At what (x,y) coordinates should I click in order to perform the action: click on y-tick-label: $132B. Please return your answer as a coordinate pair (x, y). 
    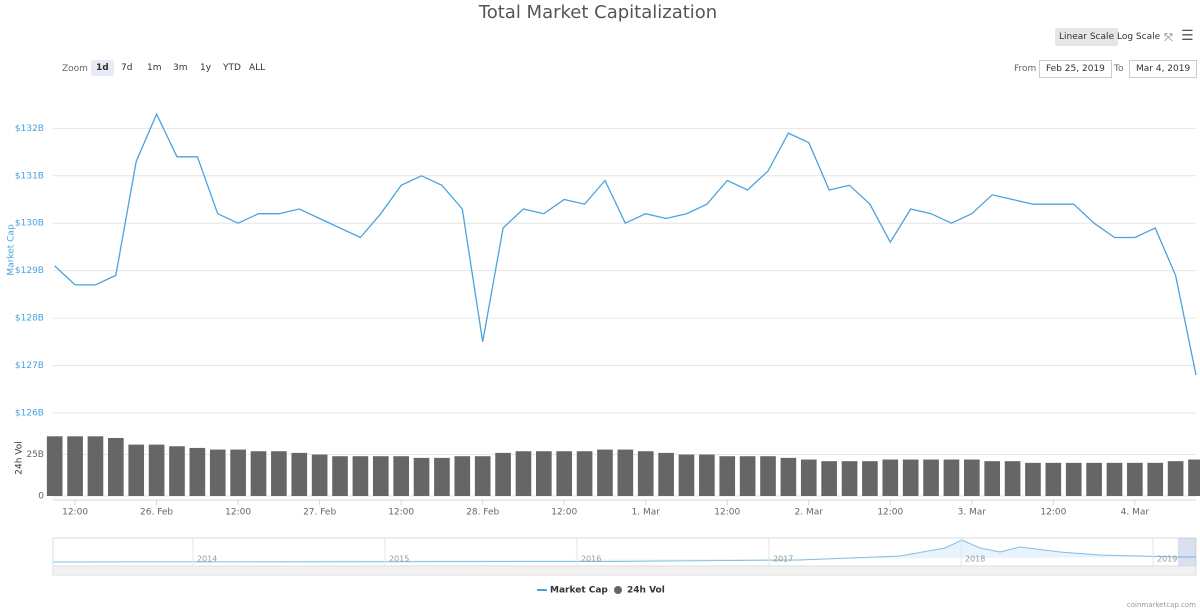
    Looking at the image, I should click on (29, 129).